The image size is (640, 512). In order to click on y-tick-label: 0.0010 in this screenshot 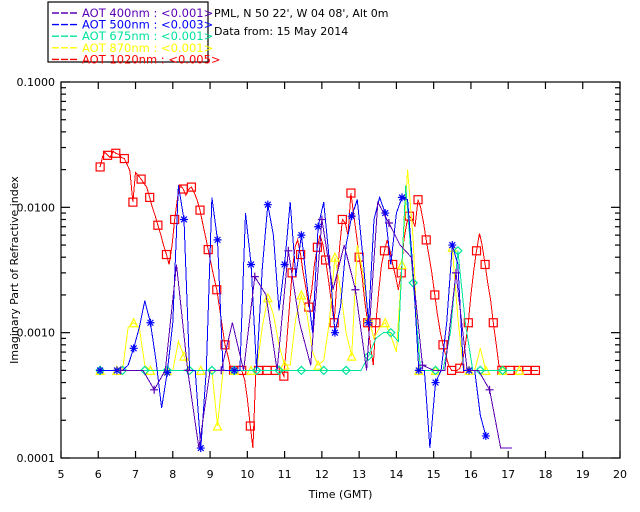, I will do `click(36, 333)`.